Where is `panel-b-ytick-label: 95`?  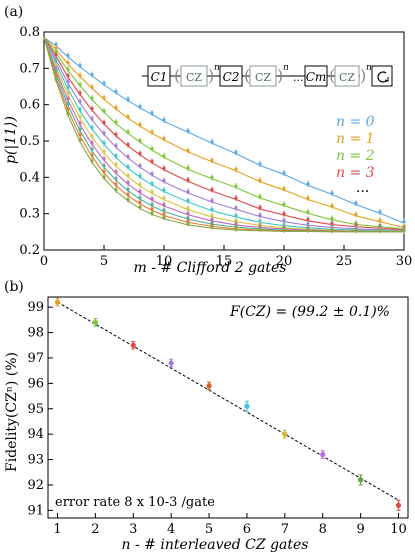 panel-b-ytick-label: 95 is located at coordinates (35, 409).